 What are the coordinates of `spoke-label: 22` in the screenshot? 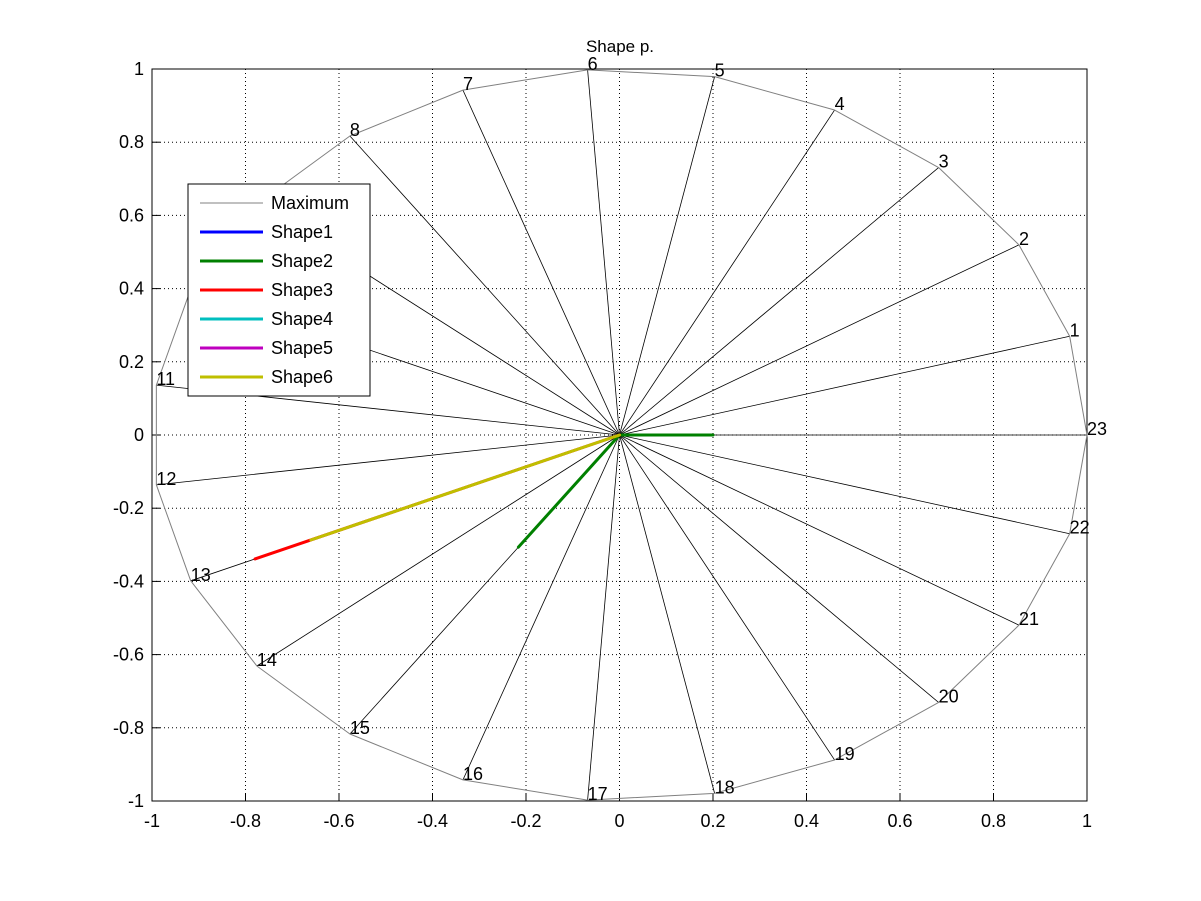 It's located at (1080, 528).